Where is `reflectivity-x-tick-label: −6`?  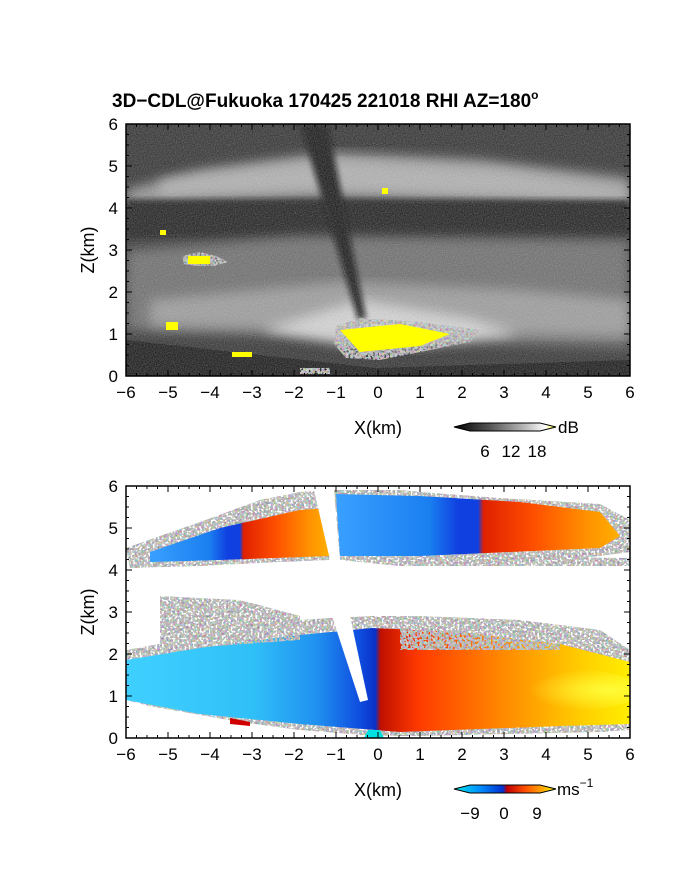
reflectivity-x-tick-label: −6 is located at coordinates (125, 392).